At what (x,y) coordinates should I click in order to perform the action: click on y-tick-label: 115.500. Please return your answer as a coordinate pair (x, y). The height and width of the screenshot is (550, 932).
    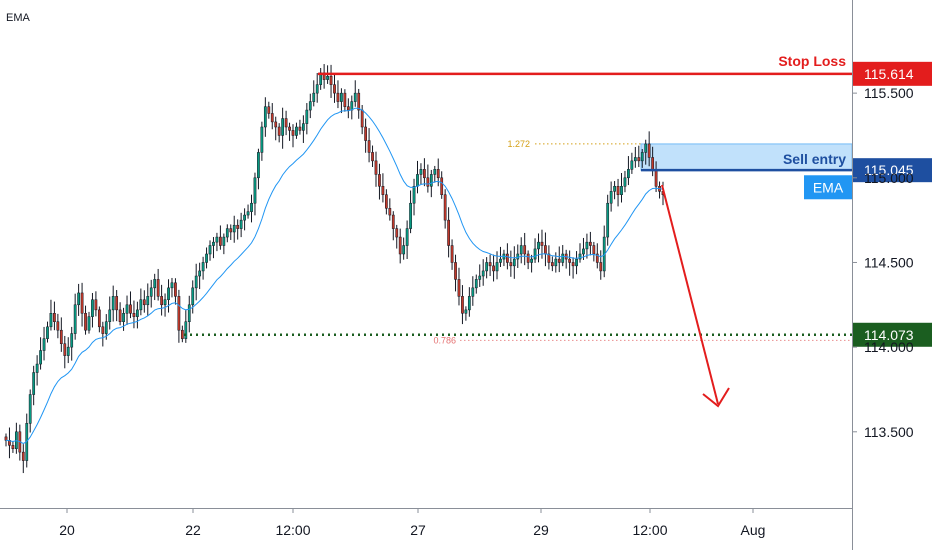
    Looking at the image, I should click on (889, 93).